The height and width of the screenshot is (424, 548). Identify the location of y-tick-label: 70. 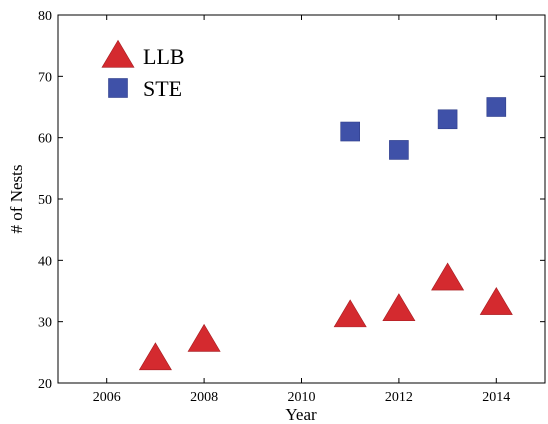
(45, 77).